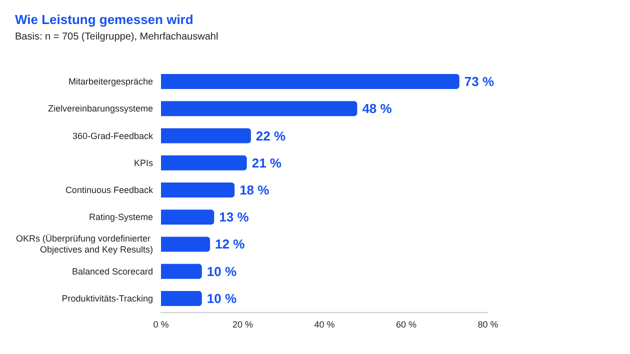 This screenshot has width=630, height=354. Describe the element at coordinates (271, 136) in the screenshot. I see `data-label: 22 %` at that location.